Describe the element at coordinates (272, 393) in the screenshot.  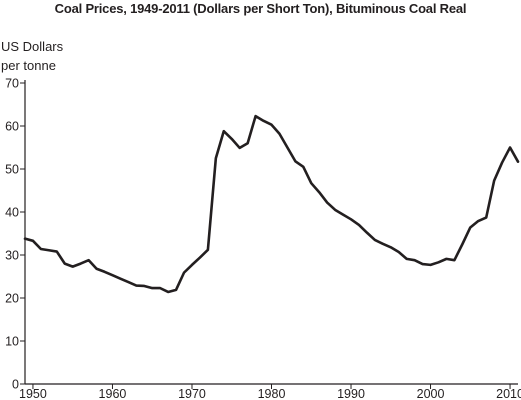
I see `x-tick-label: 1980` at that location.